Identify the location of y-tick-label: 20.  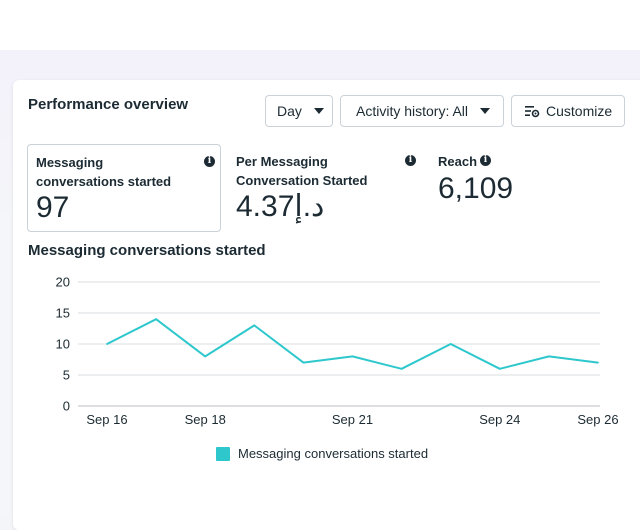
(63, 282).